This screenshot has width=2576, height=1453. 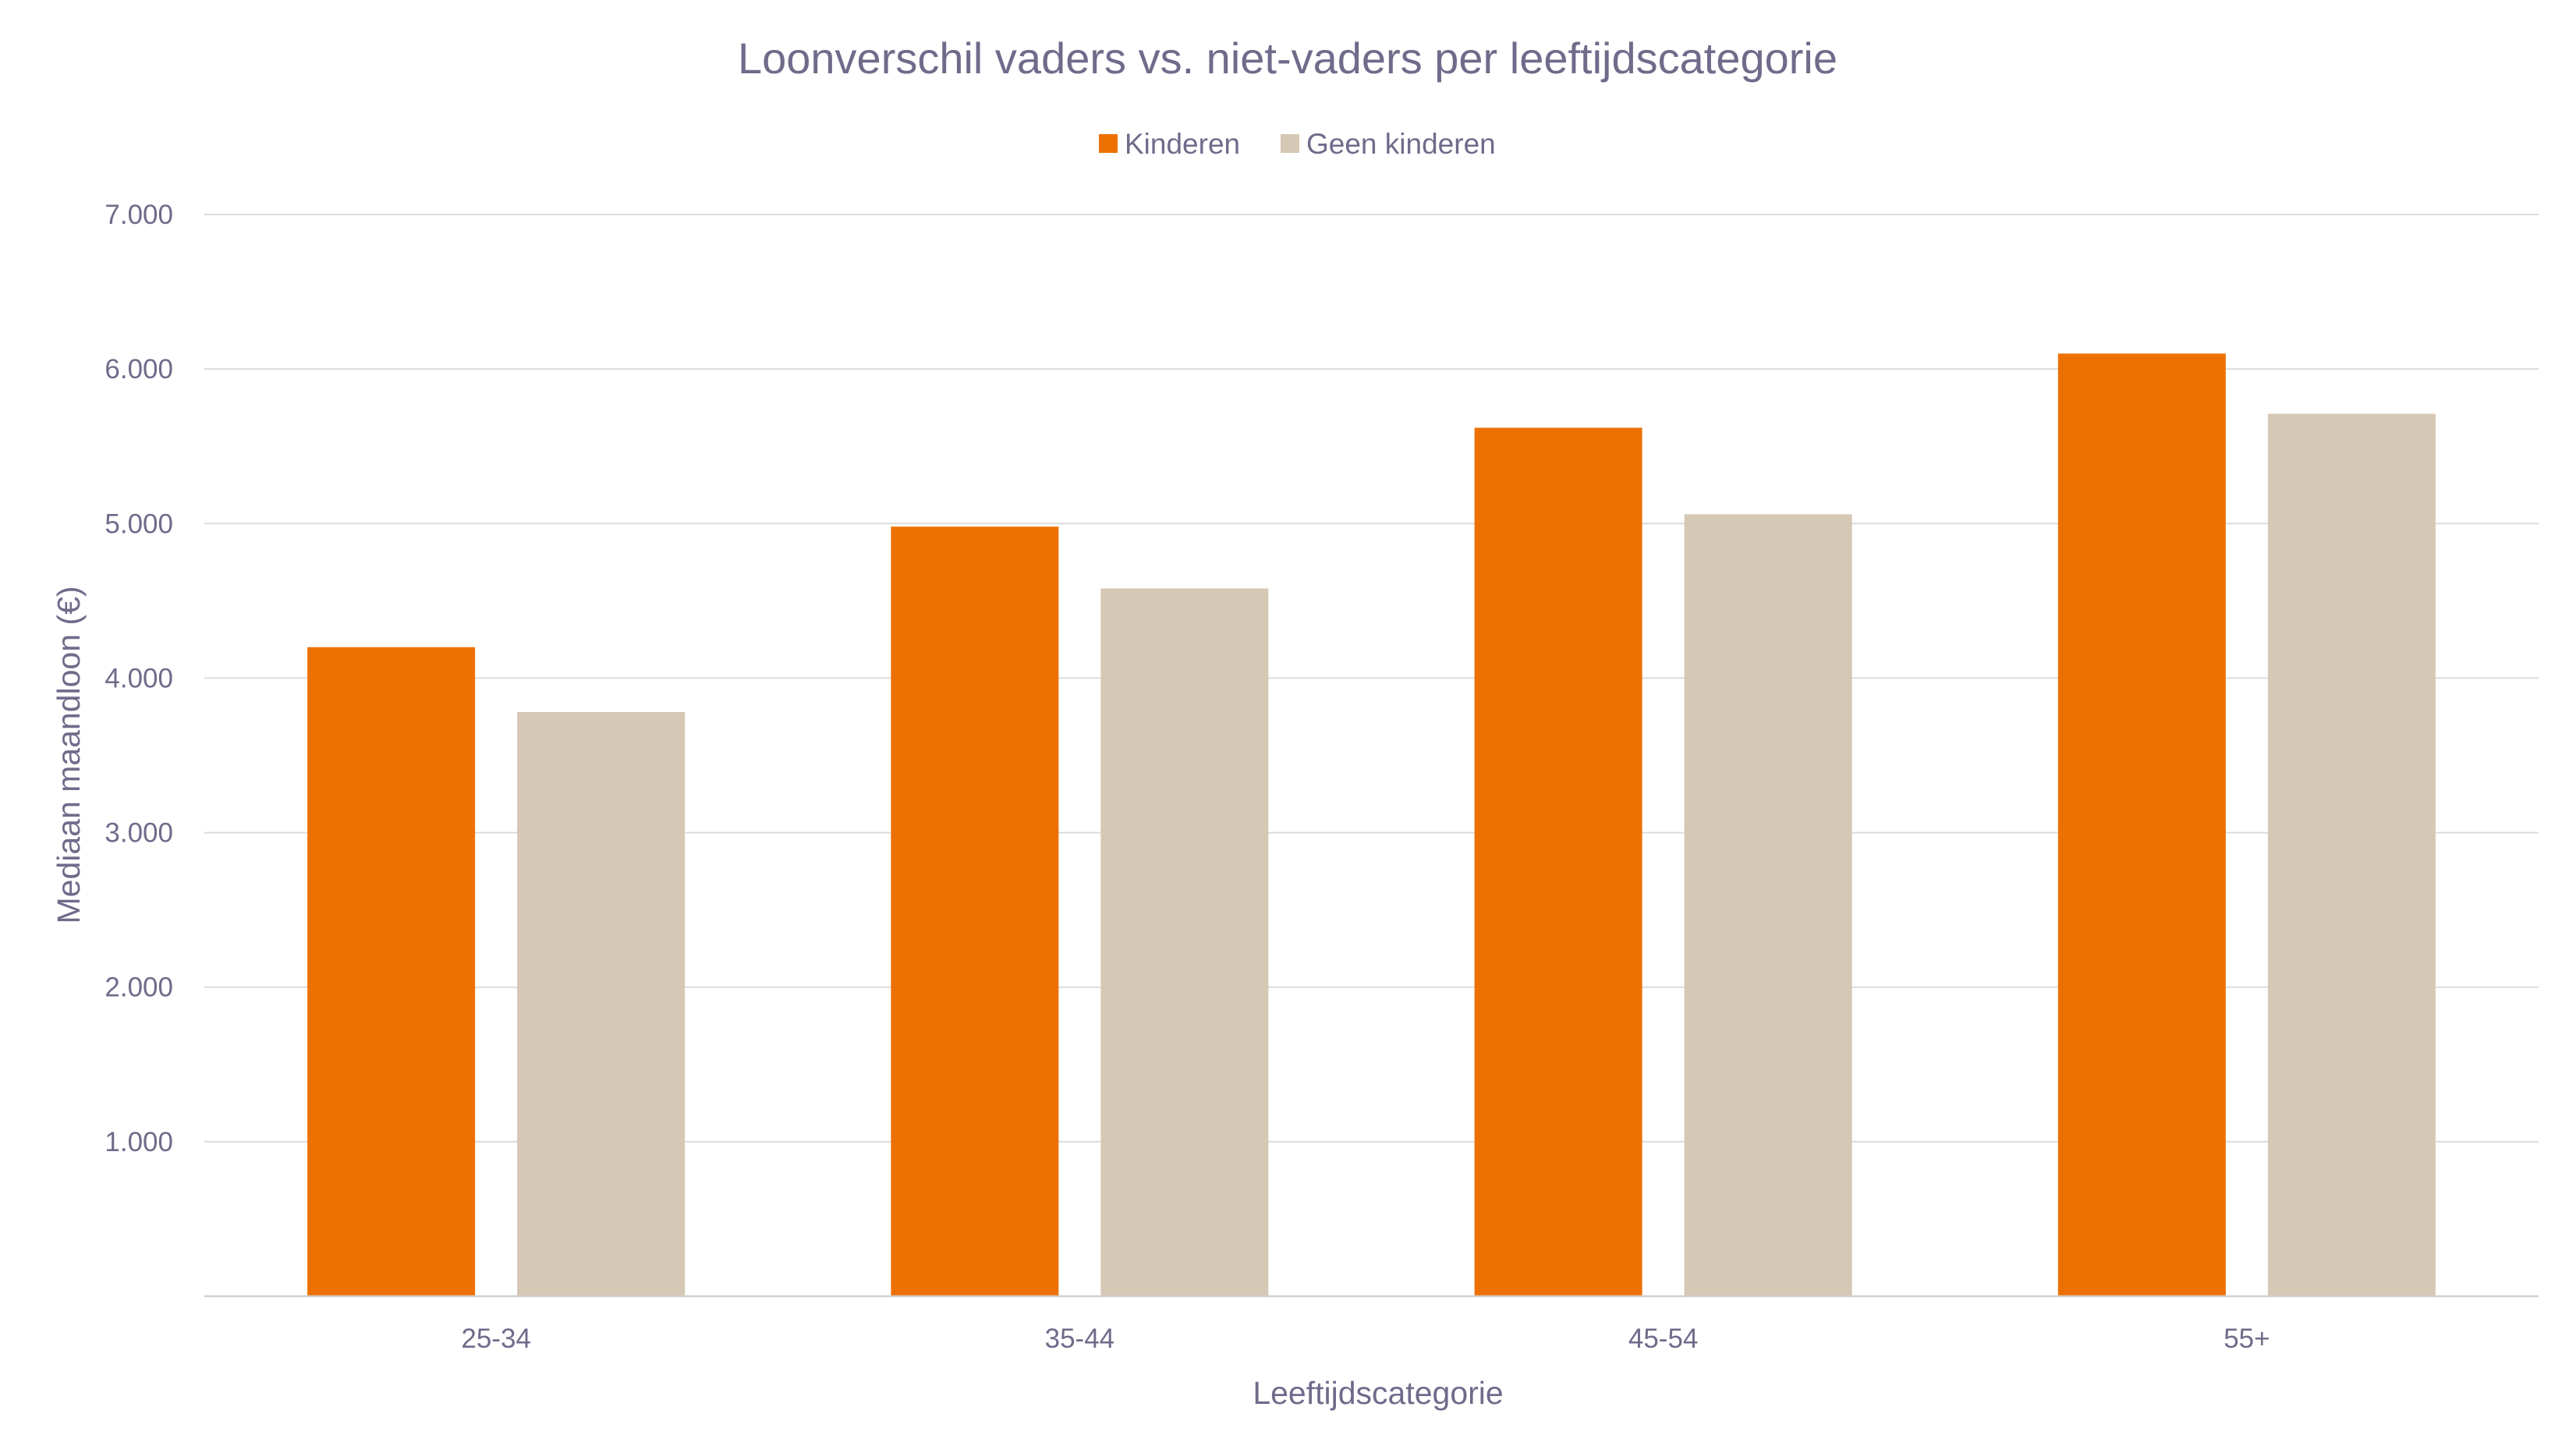 I want to click on y-tick-label: 3.000, so click(x=139, y=834).